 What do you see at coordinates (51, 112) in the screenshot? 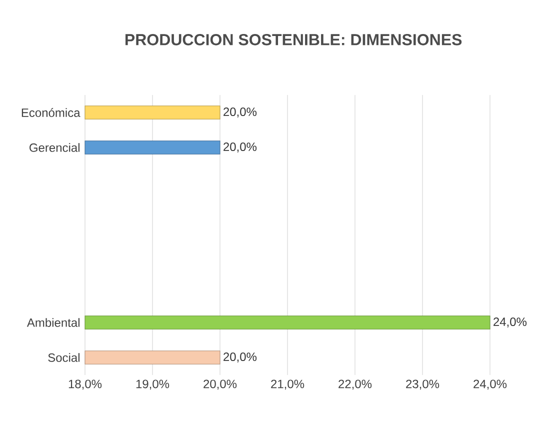
I see `y-tick-label: Económica` at bounding box center [51, 112].